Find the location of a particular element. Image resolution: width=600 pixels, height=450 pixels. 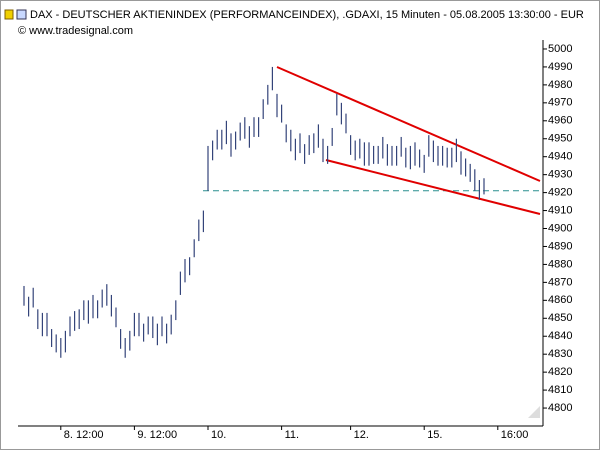

y-tick-label: 4990 is located at coordinates (560, 67).